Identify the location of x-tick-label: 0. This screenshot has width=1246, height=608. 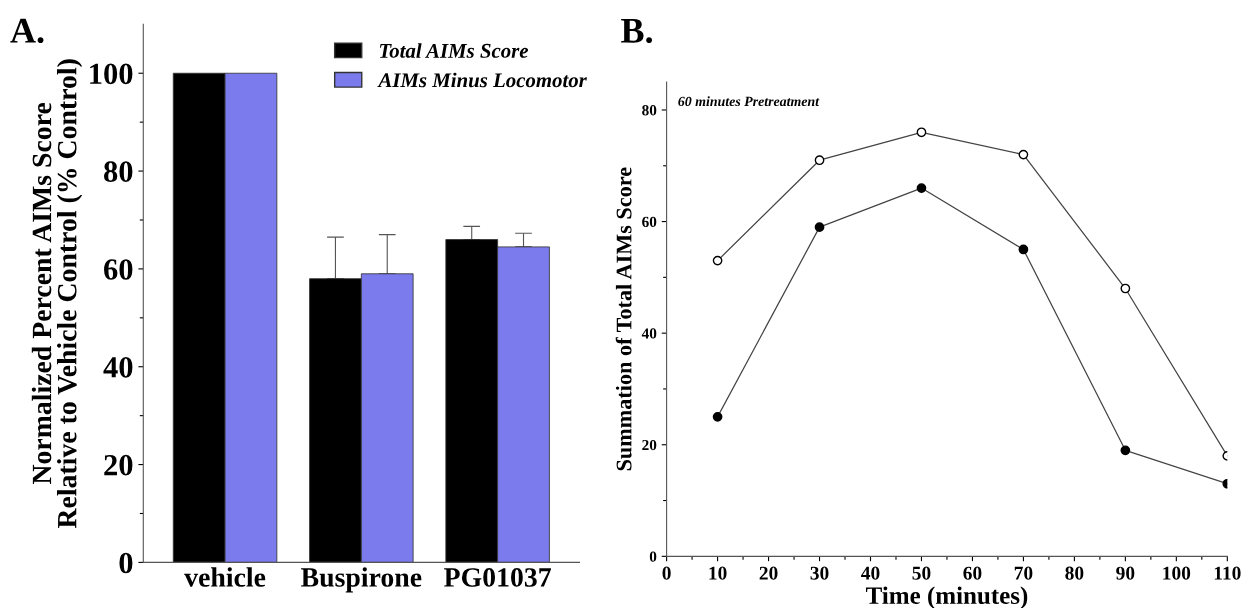
(666, 573).